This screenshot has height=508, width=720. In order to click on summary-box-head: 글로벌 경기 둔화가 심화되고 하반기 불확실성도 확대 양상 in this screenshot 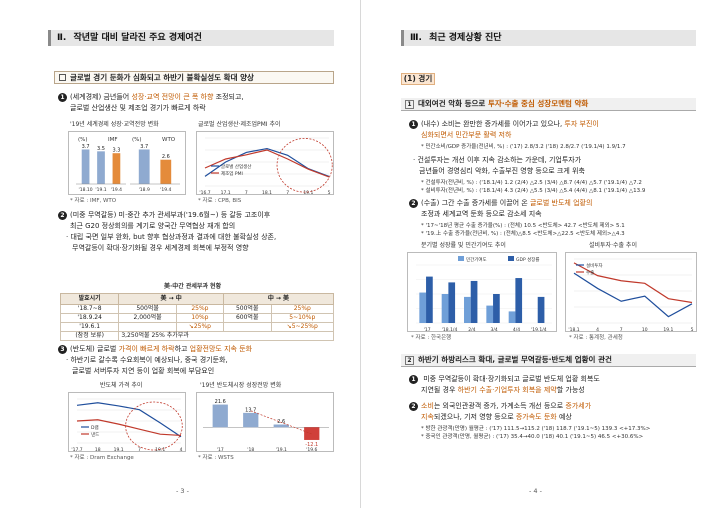, I will do `click(194, 77)`.